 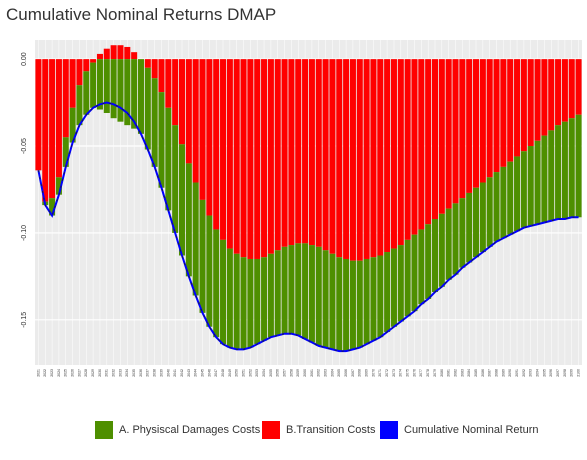 I want to click on x-tick-label: 2070, so click(x=373, y=373).